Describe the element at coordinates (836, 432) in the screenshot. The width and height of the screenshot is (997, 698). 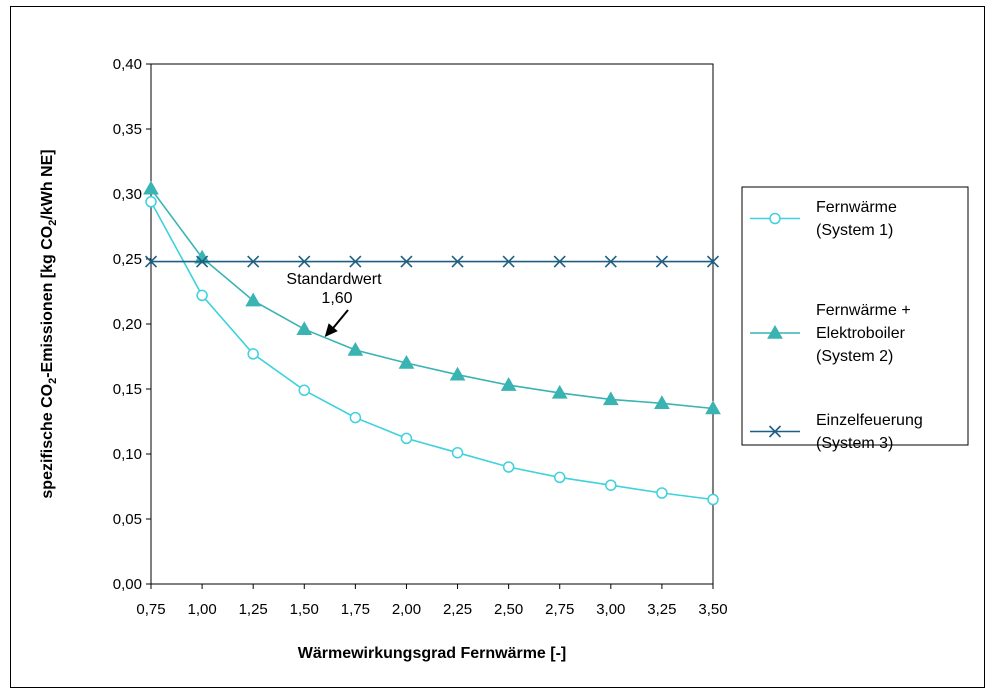
I see `legend-entry: Einzelfeuerung (System 3)` at that location.